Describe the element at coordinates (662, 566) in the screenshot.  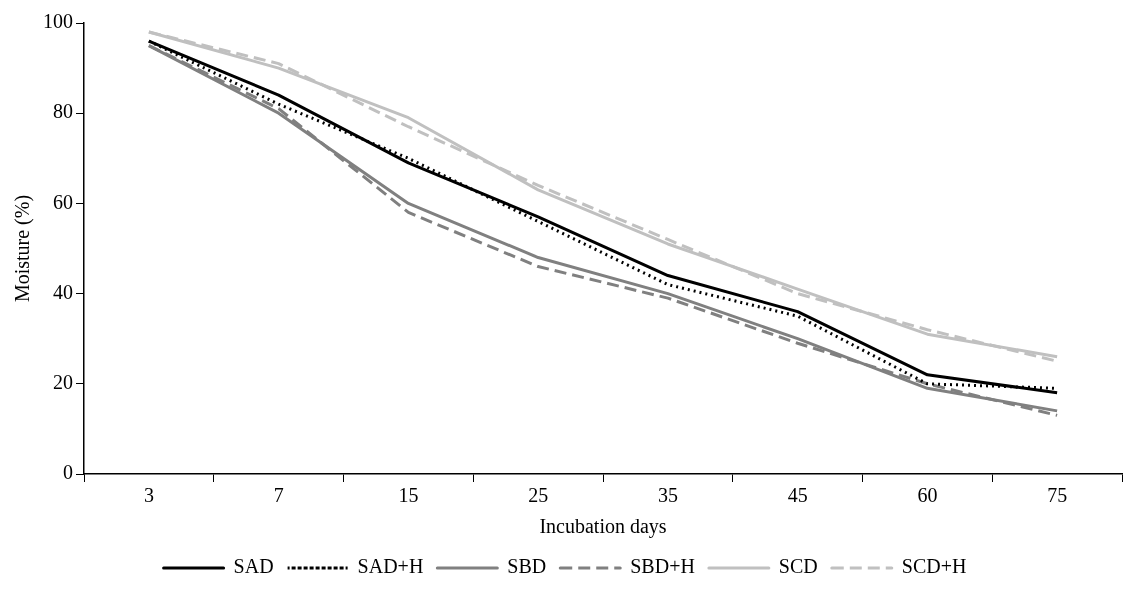
I see `legend-label: SBD+H` at that location.